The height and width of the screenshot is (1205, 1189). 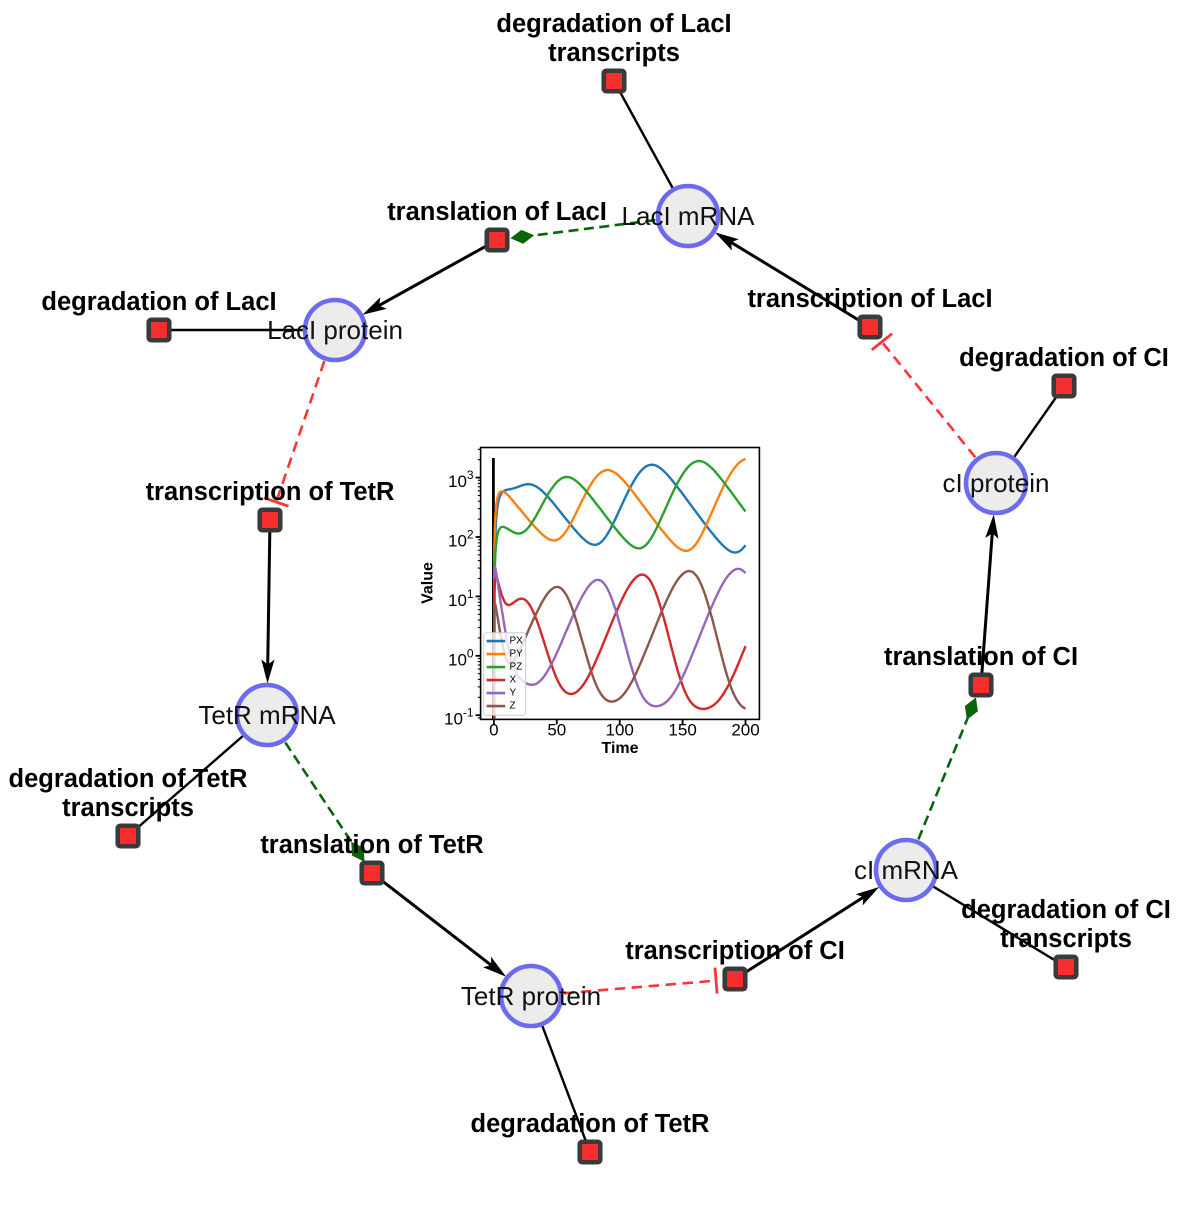 What do you see at coordinates (517, 654) in the screenshot?
I see `svg-text: PY` at bounding box center [517, 654].